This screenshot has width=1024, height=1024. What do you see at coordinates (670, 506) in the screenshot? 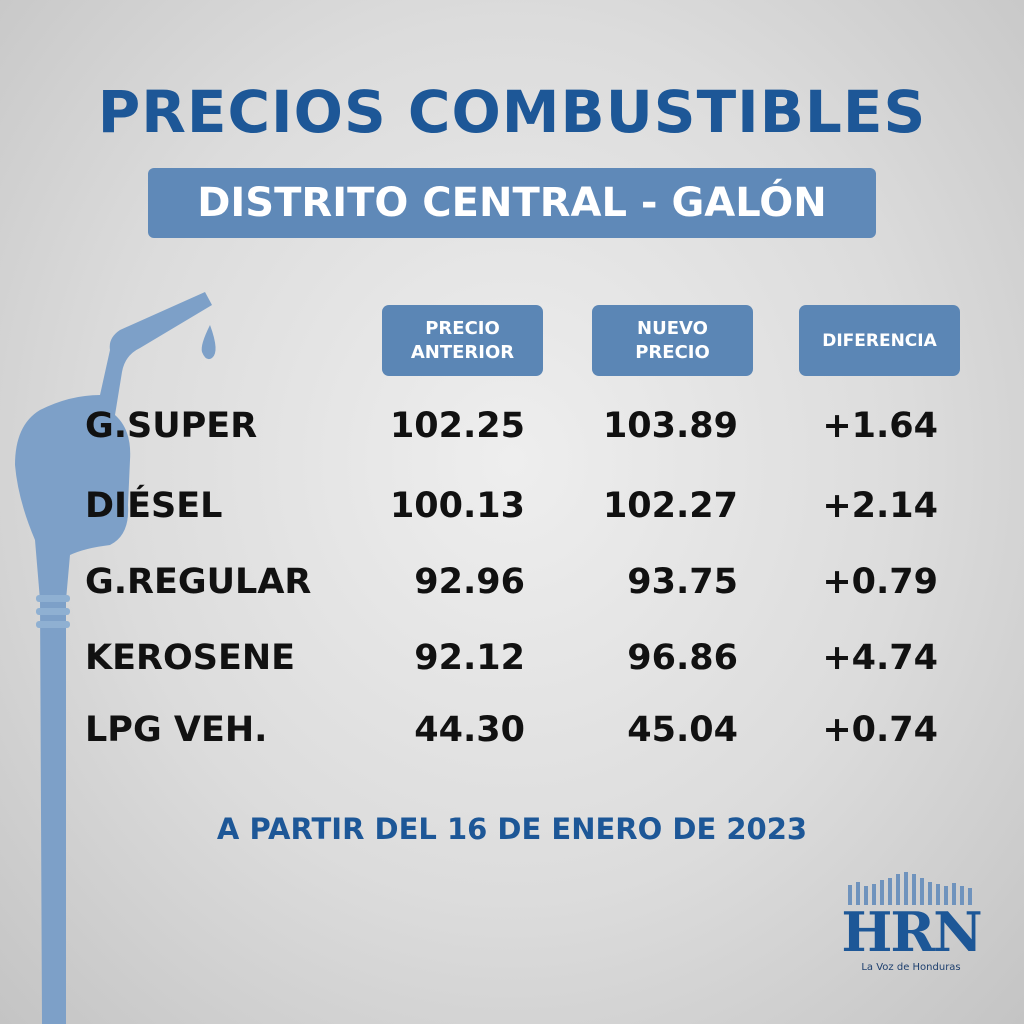
I see `price: 102.27` at bounding box center [670, 506].